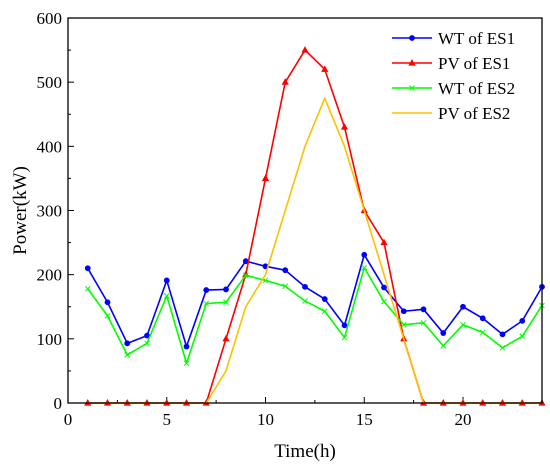  What do you see at coordinates (474, 63) in the screenshot?
I see `legend-label: PV of ES1` at bounding box center [474, 63].